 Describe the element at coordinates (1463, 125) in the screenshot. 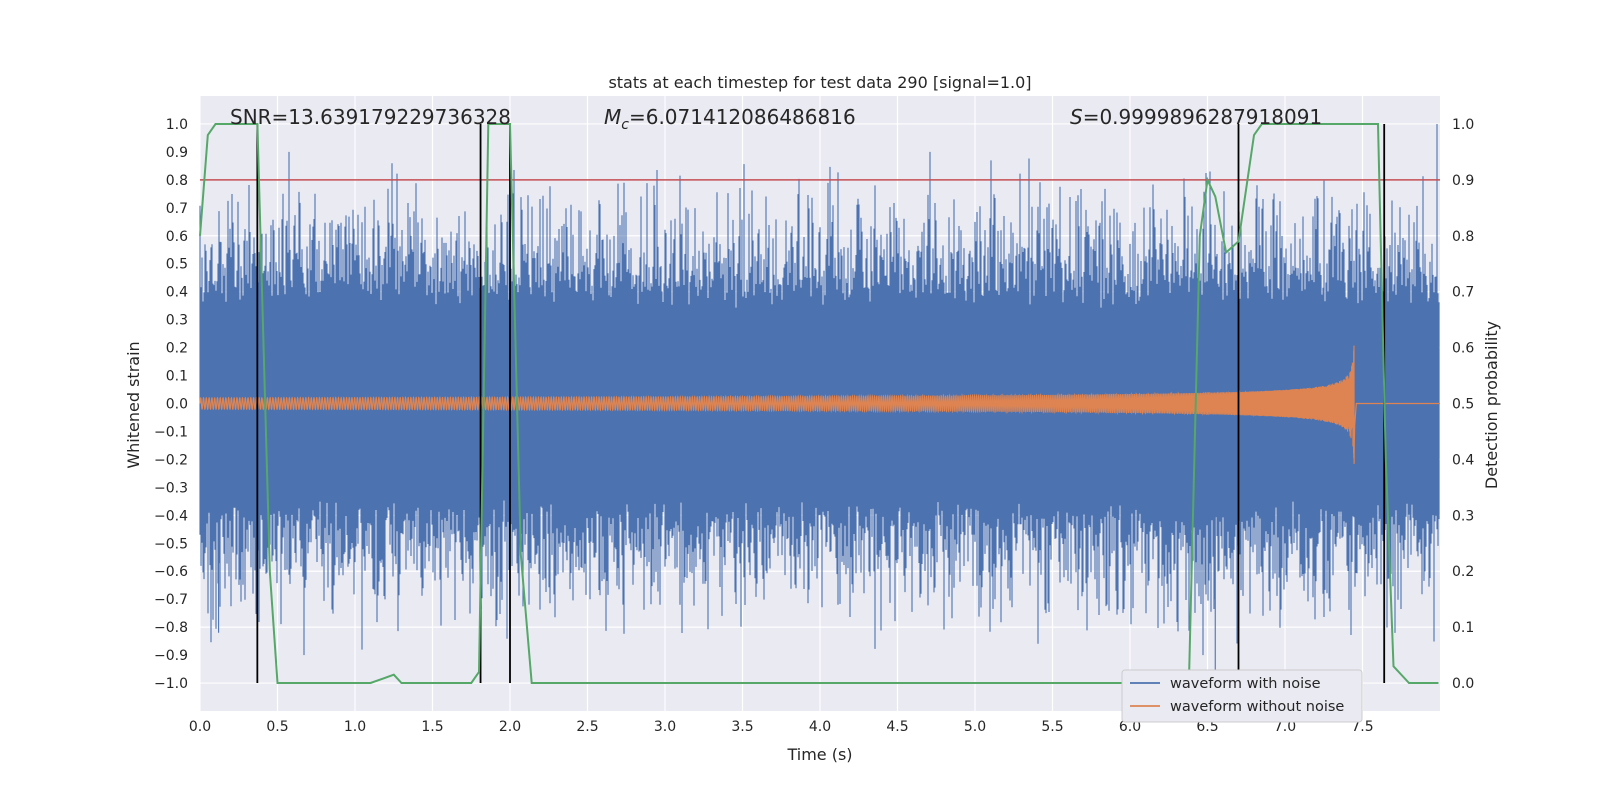

I see `y-right-tick-label: 1.0` at that location.